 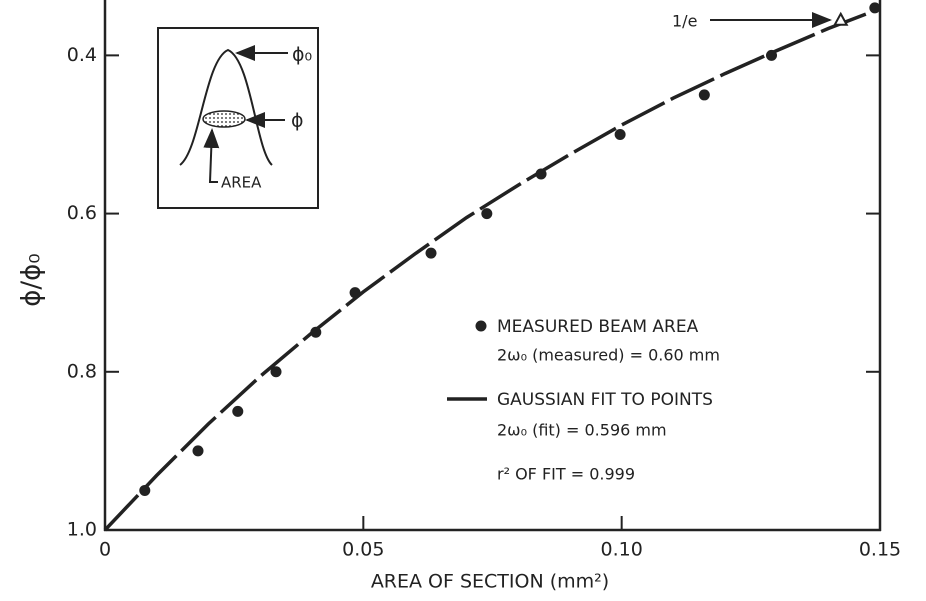 I want to click on y-tick-label: 0.4, so click(x=82, y=55).